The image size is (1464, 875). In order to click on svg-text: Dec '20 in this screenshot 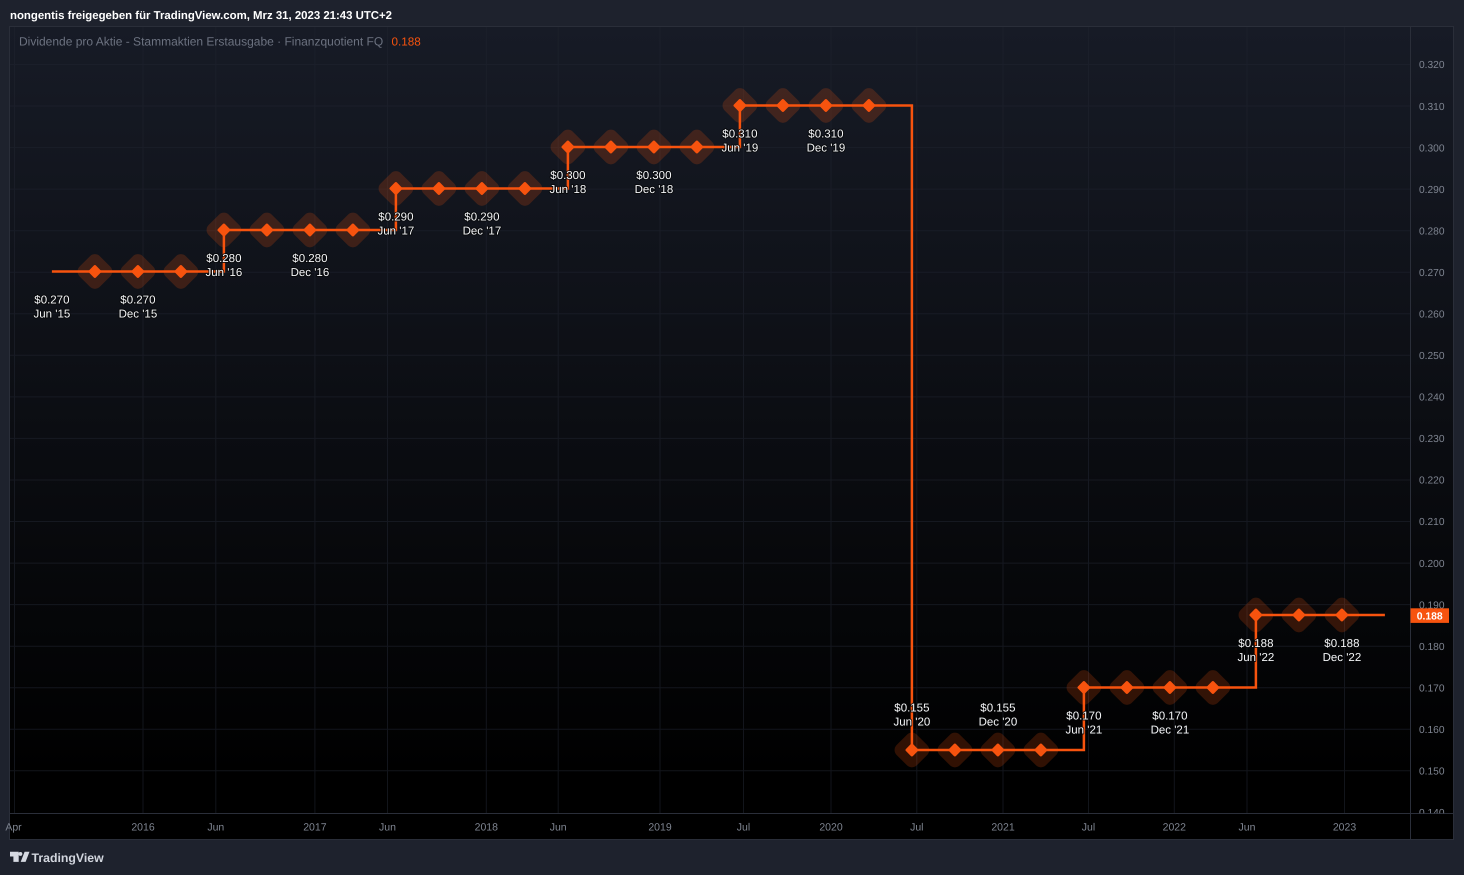, I will do `click(998, 723)`.